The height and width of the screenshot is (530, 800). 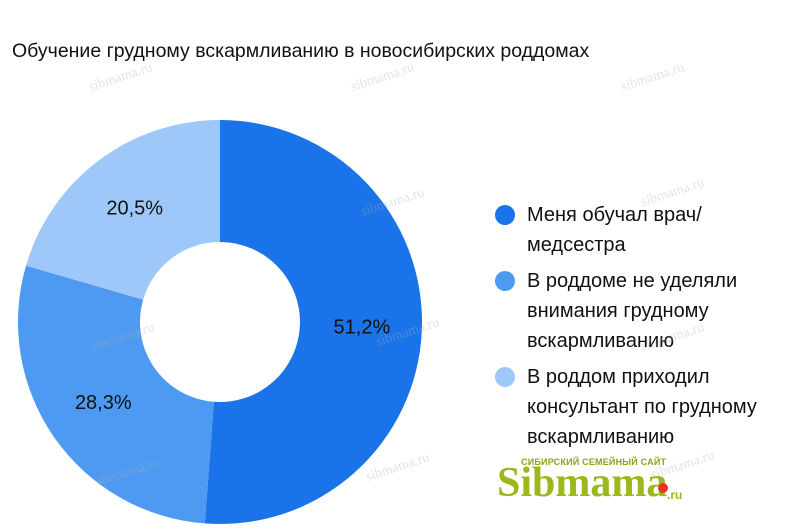 What do you see at coordinates (582, 483) in the screenshot?
I see `logo-wordmark: Sibmama` at bounding box center [582, 483].